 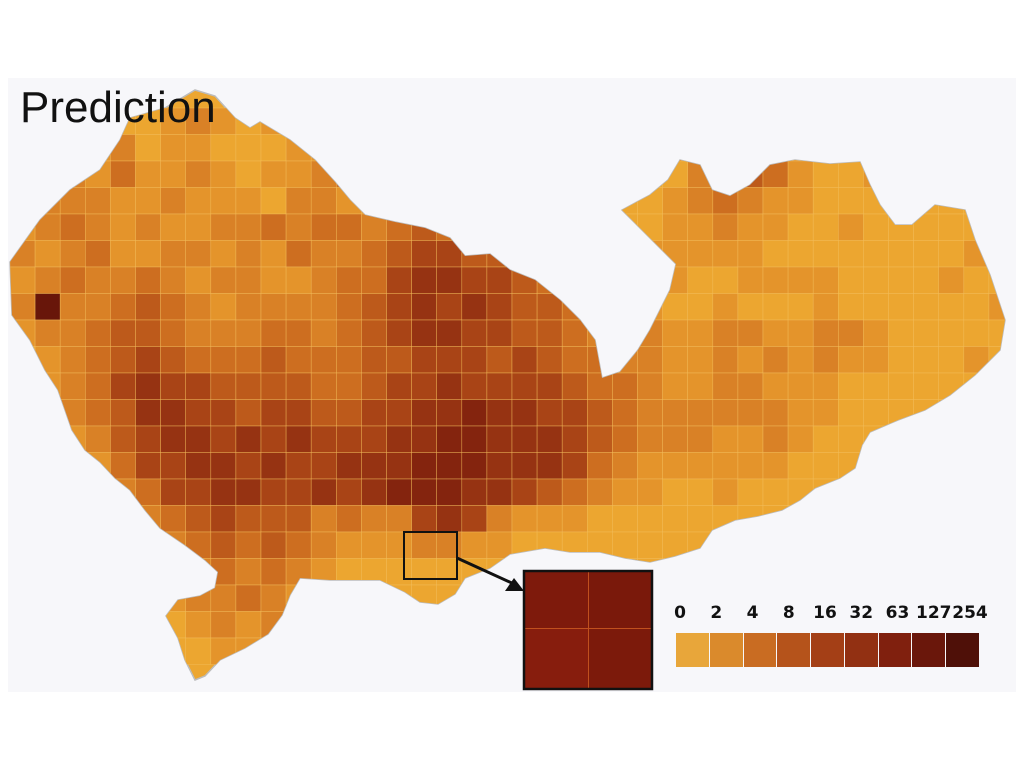 I want to click on inset-border, so click(x=588, y=630).